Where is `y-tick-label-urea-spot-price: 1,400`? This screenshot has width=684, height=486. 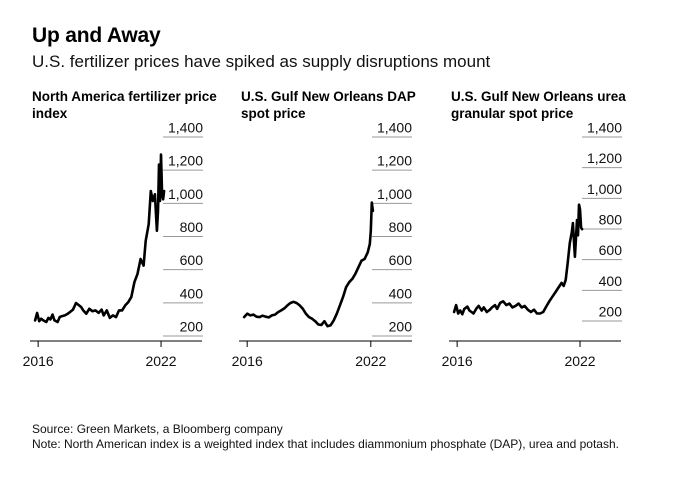
y-tick-label-urea-spot-price: 1,400 is located at coordinates (604, 128).